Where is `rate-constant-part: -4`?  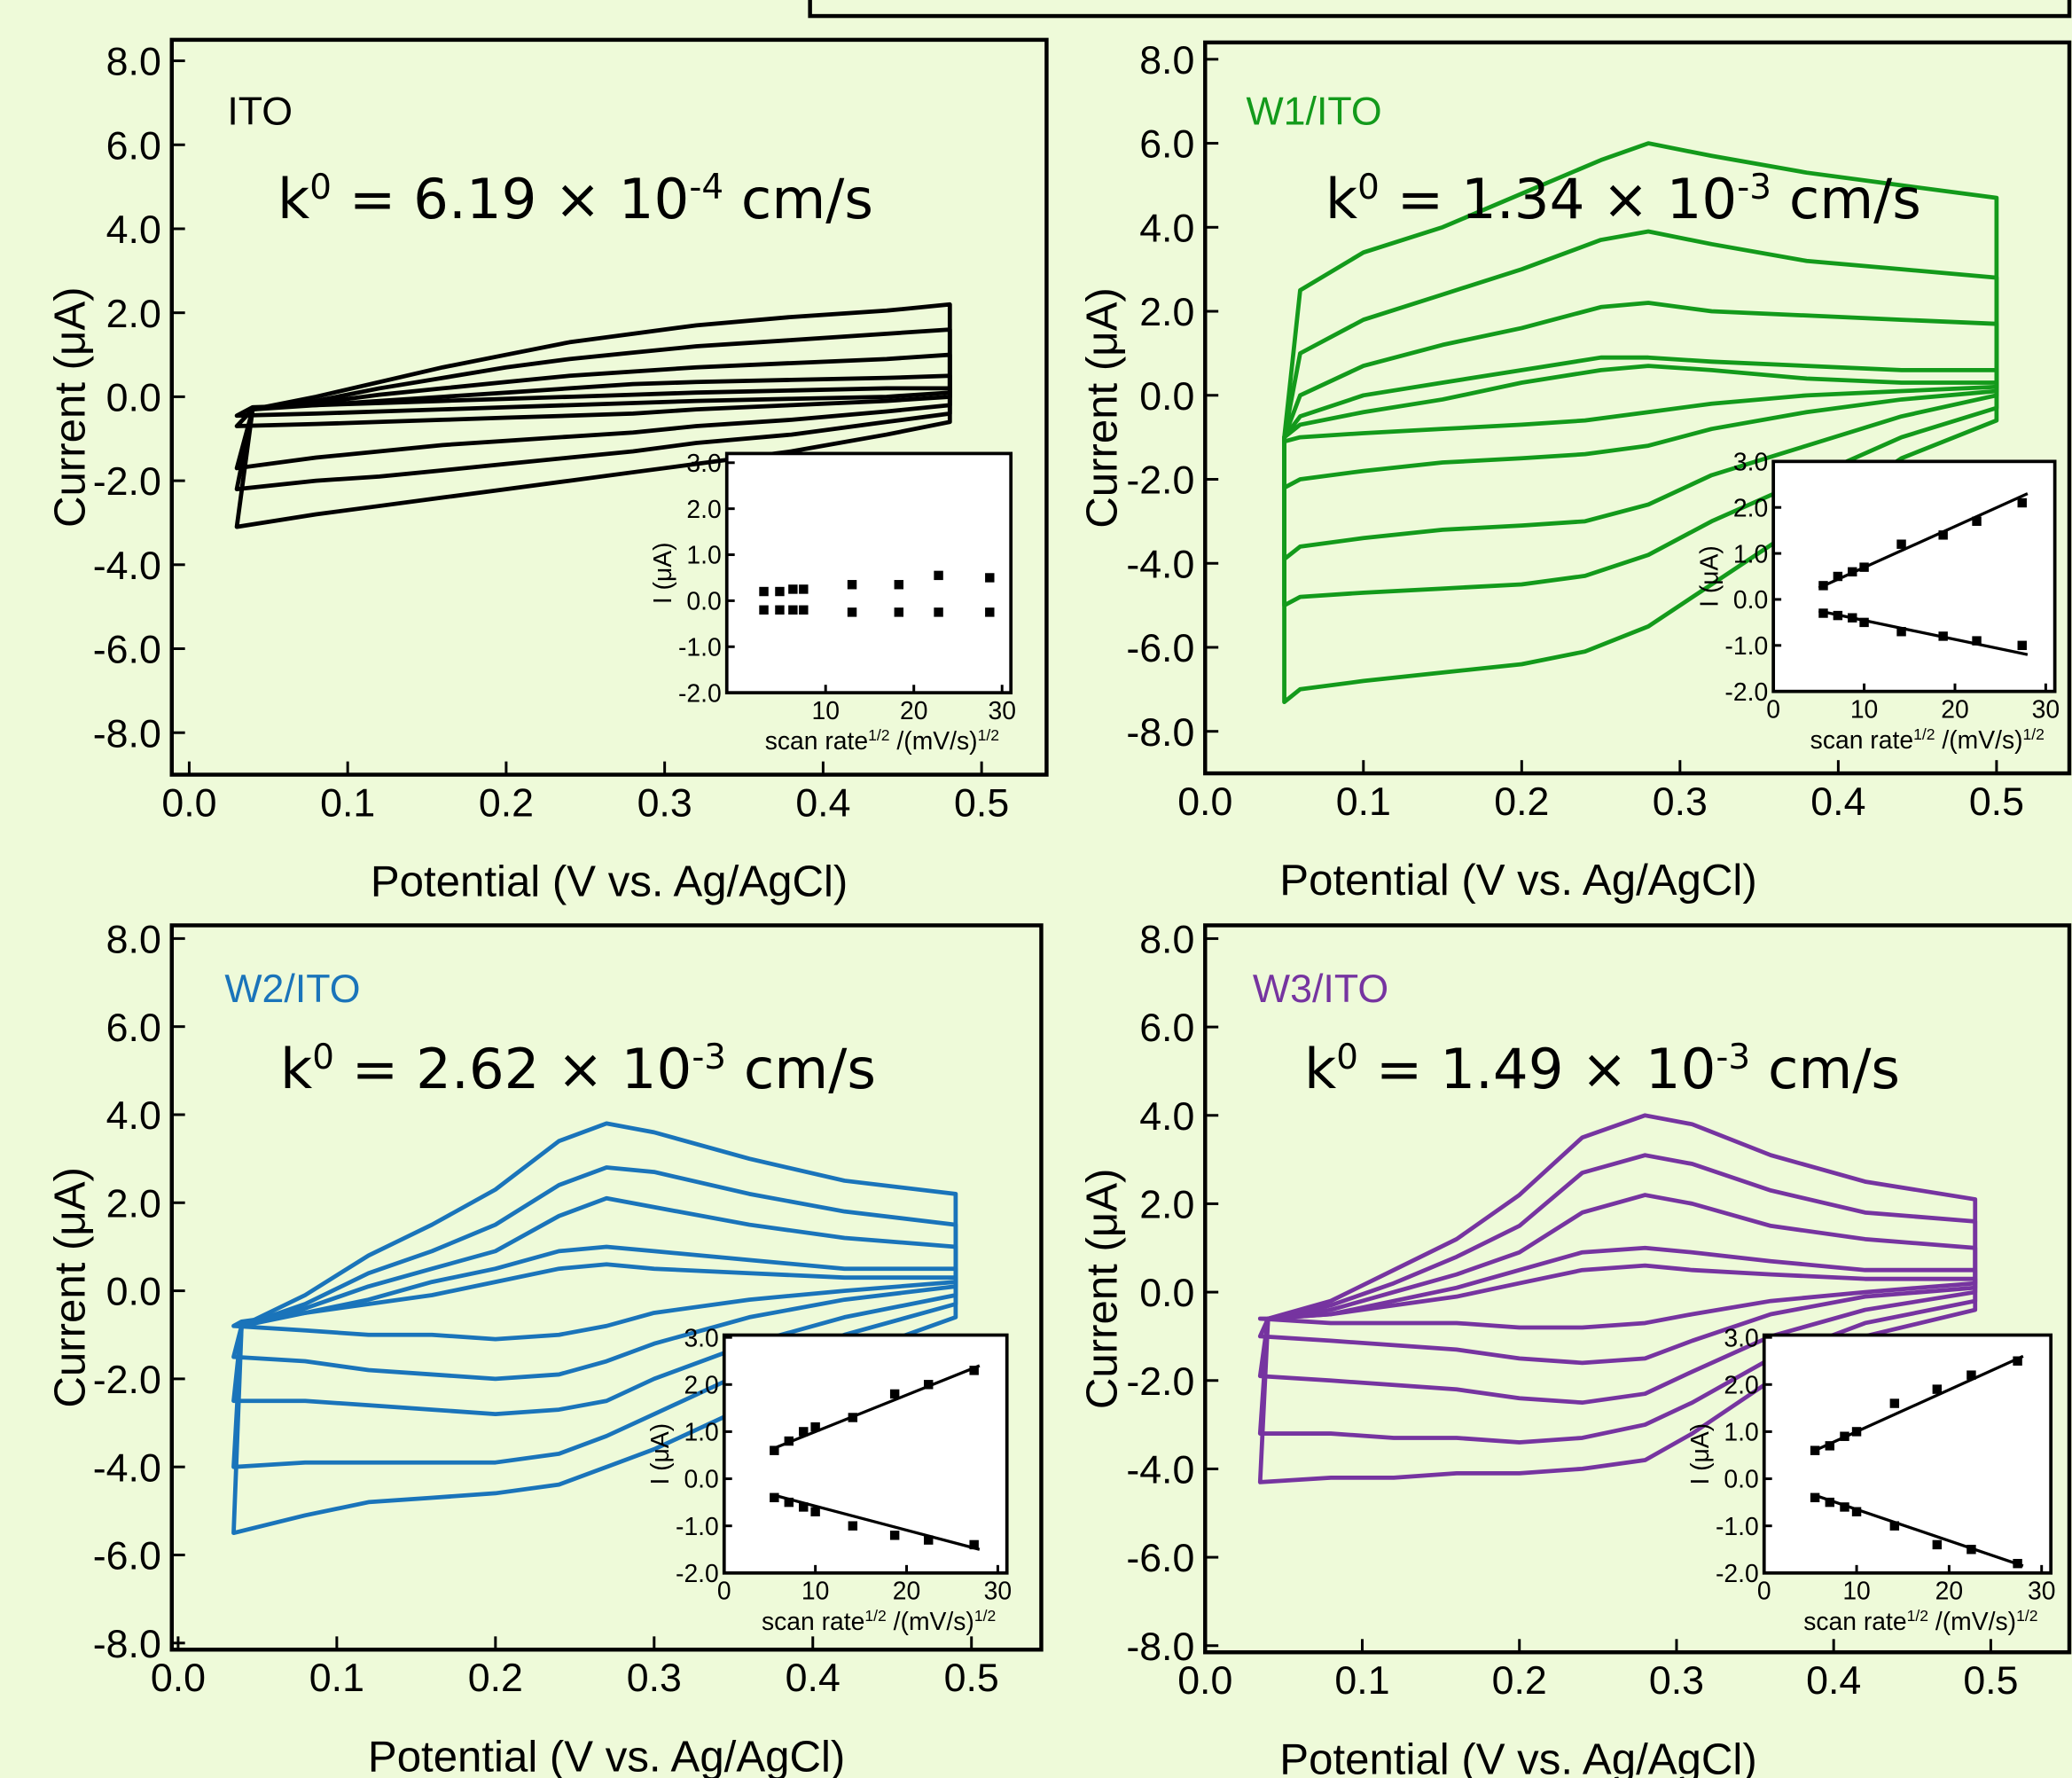 rate-constant-part: -4 is located at coordinates (706, 188).